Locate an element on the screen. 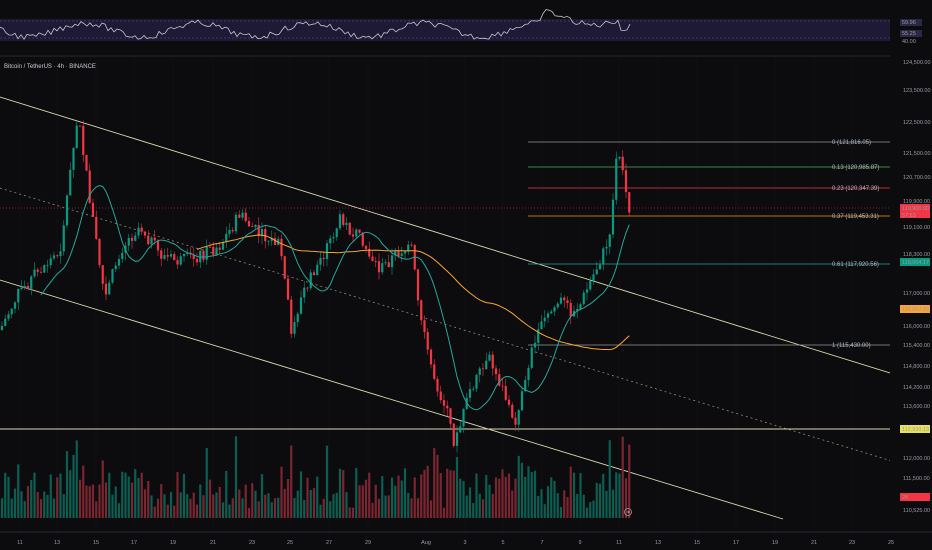  time-tick: 29 is located at coordinates (368, 543).